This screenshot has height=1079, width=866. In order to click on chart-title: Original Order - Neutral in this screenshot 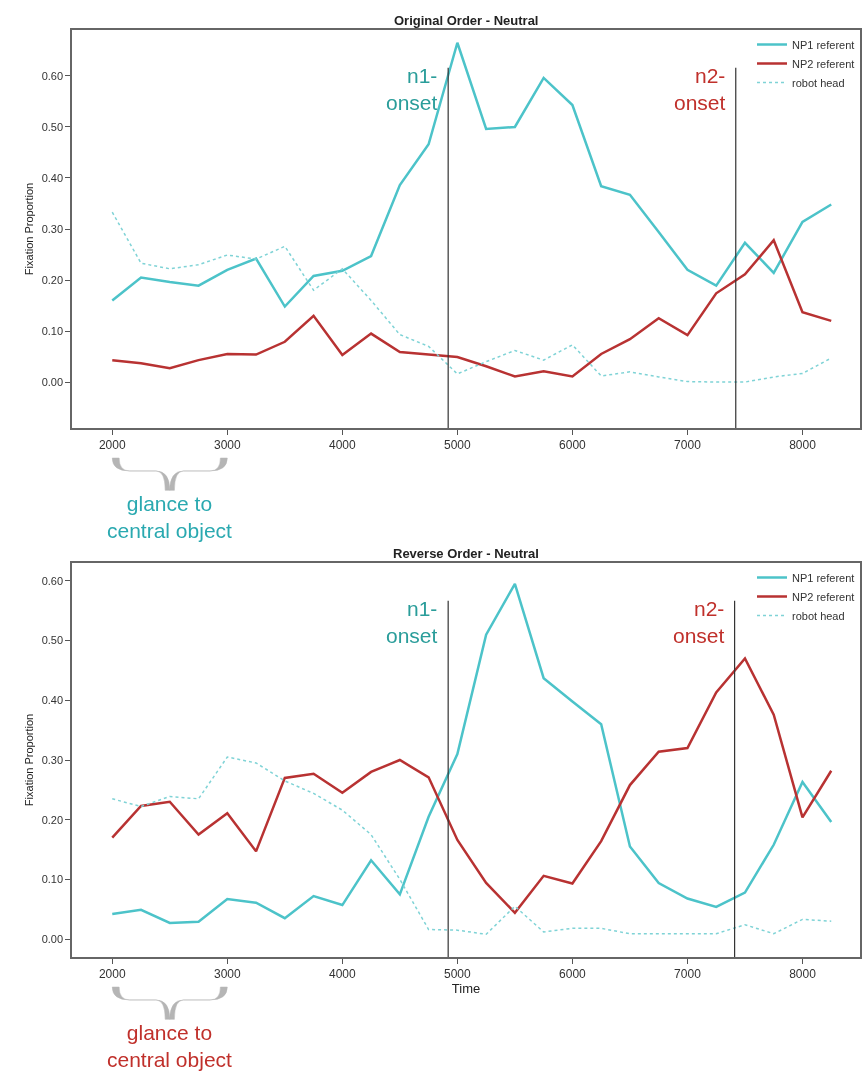, I will do `click(466, 20)`.